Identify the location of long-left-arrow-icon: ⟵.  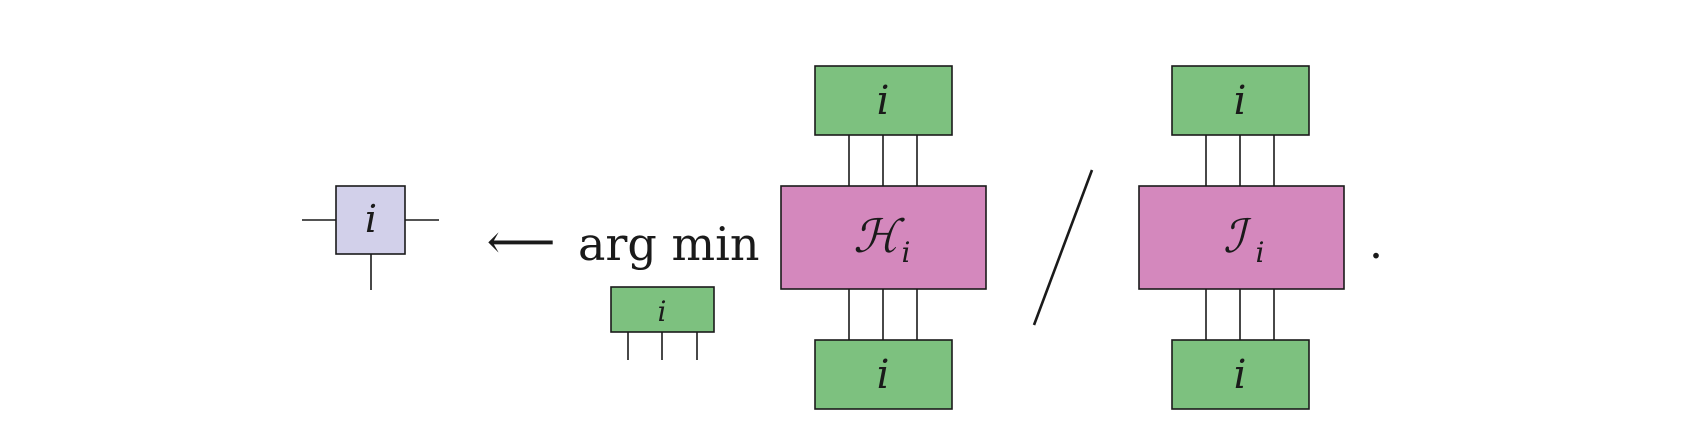
(521, 242).